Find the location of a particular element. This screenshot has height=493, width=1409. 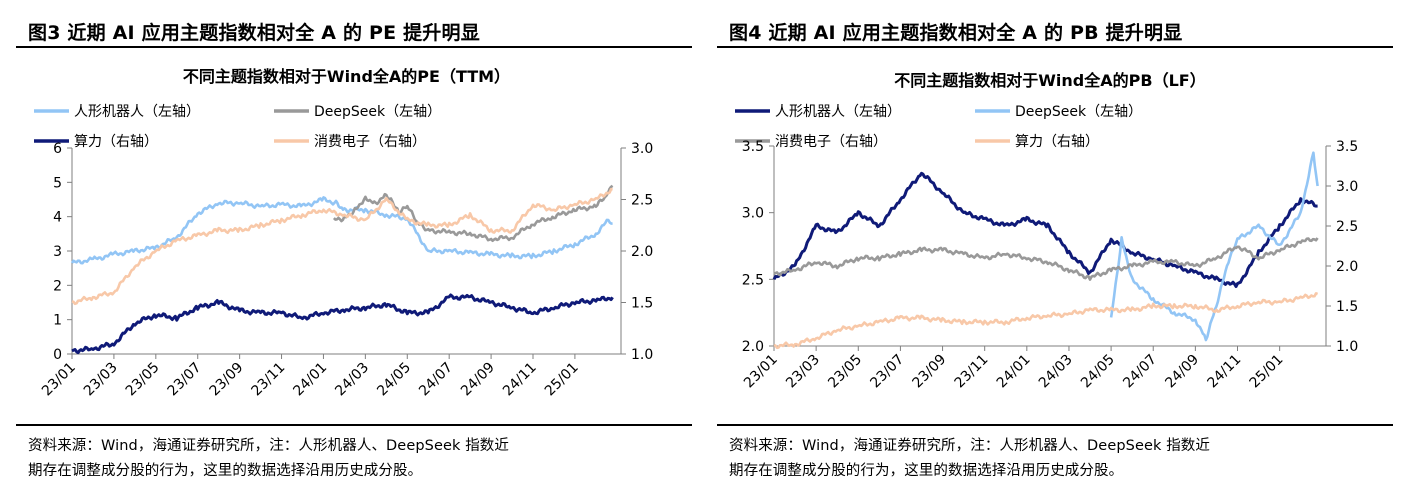

figure-3-title: 图3 近期 AI 应用主题指数相对全 A 的 PE 提升明显 is located at coordinates (254, 33).